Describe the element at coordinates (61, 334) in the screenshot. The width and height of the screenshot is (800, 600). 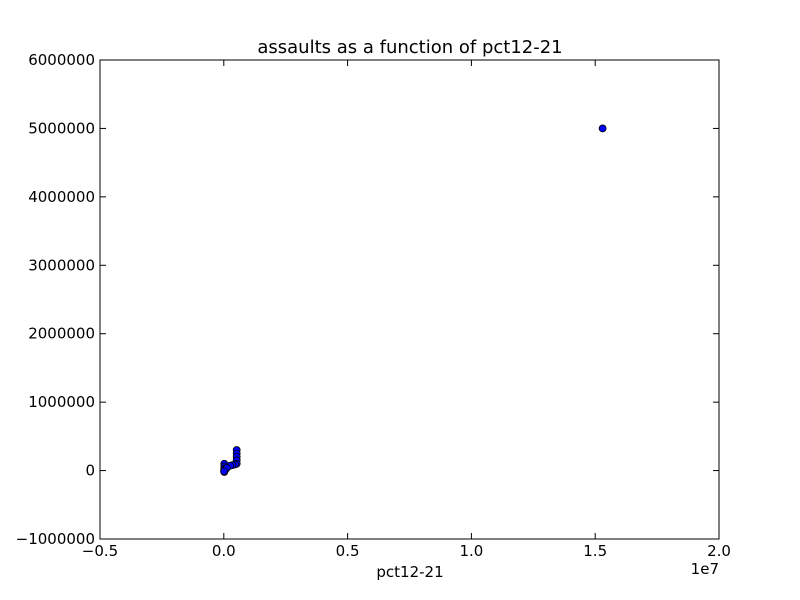
I see `y-tick-label: 2000000` at that location.